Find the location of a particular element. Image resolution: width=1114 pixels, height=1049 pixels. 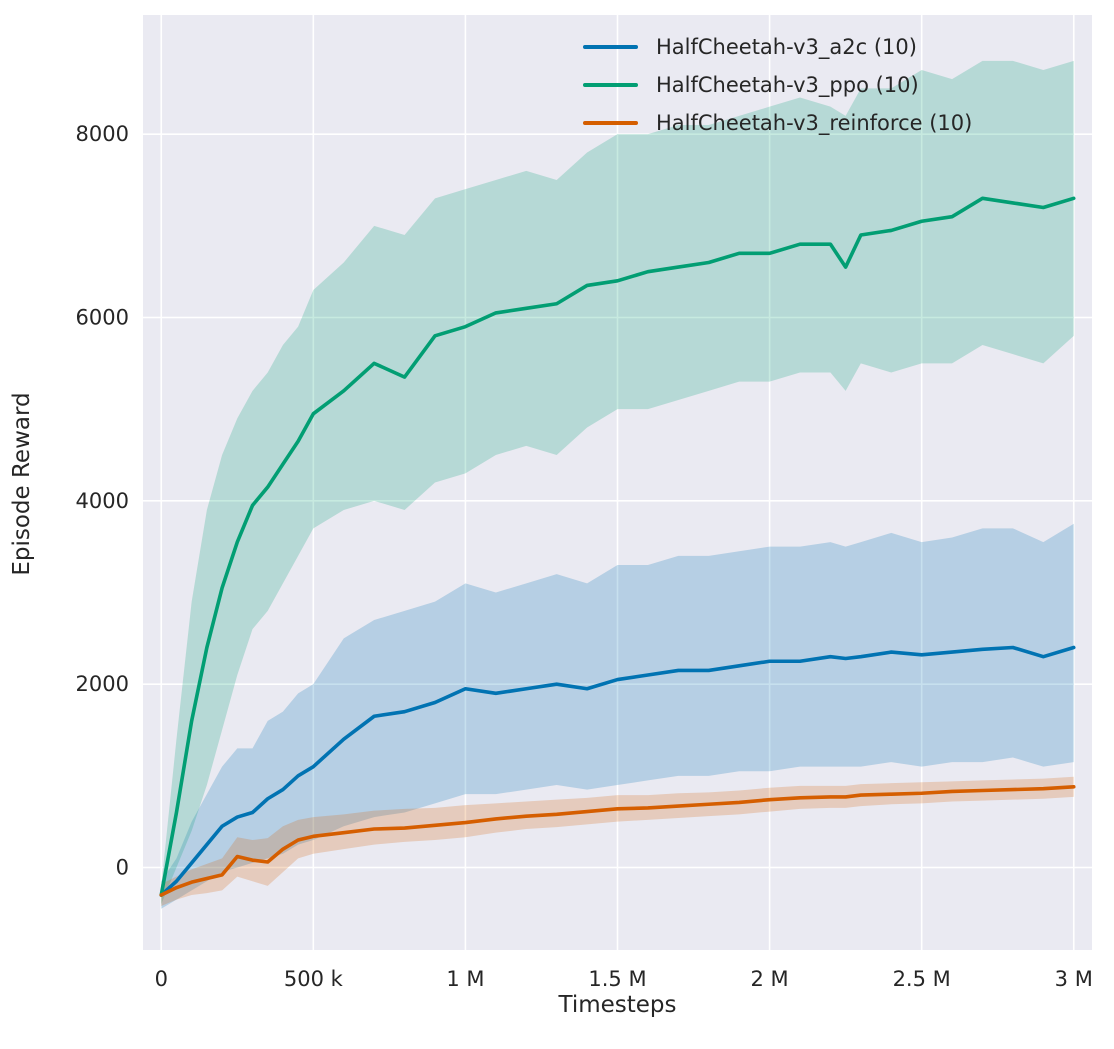

y-tick-label: 4000 is located at coordinates (102, 501).